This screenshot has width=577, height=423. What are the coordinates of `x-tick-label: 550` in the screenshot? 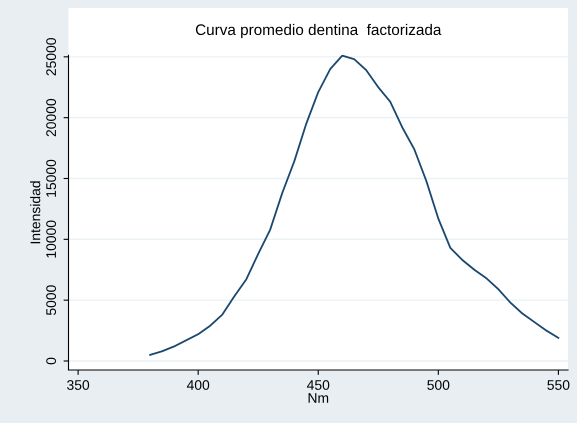 It's located at (558, 385).